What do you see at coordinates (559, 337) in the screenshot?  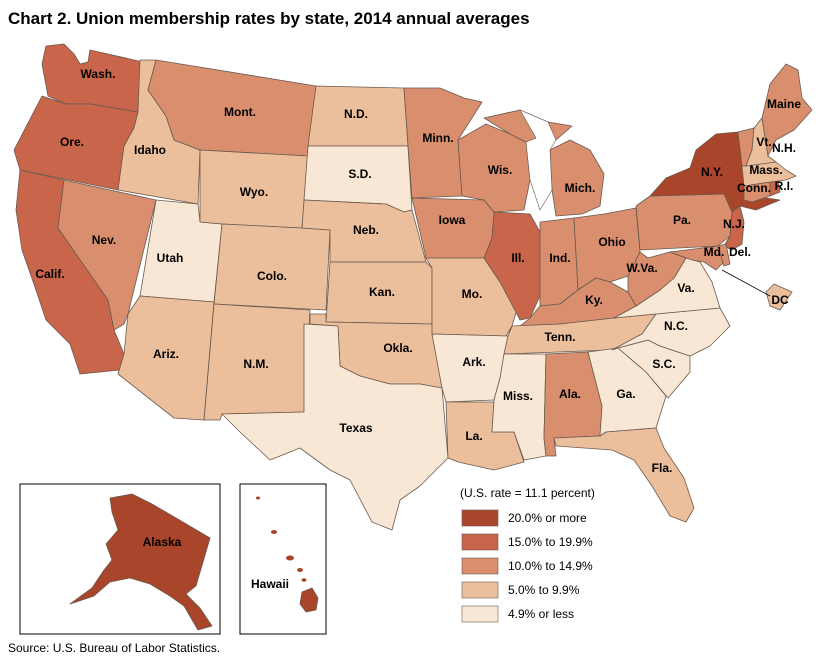 I see `label-tn: Tenn.` at bounding box center [559, 337].